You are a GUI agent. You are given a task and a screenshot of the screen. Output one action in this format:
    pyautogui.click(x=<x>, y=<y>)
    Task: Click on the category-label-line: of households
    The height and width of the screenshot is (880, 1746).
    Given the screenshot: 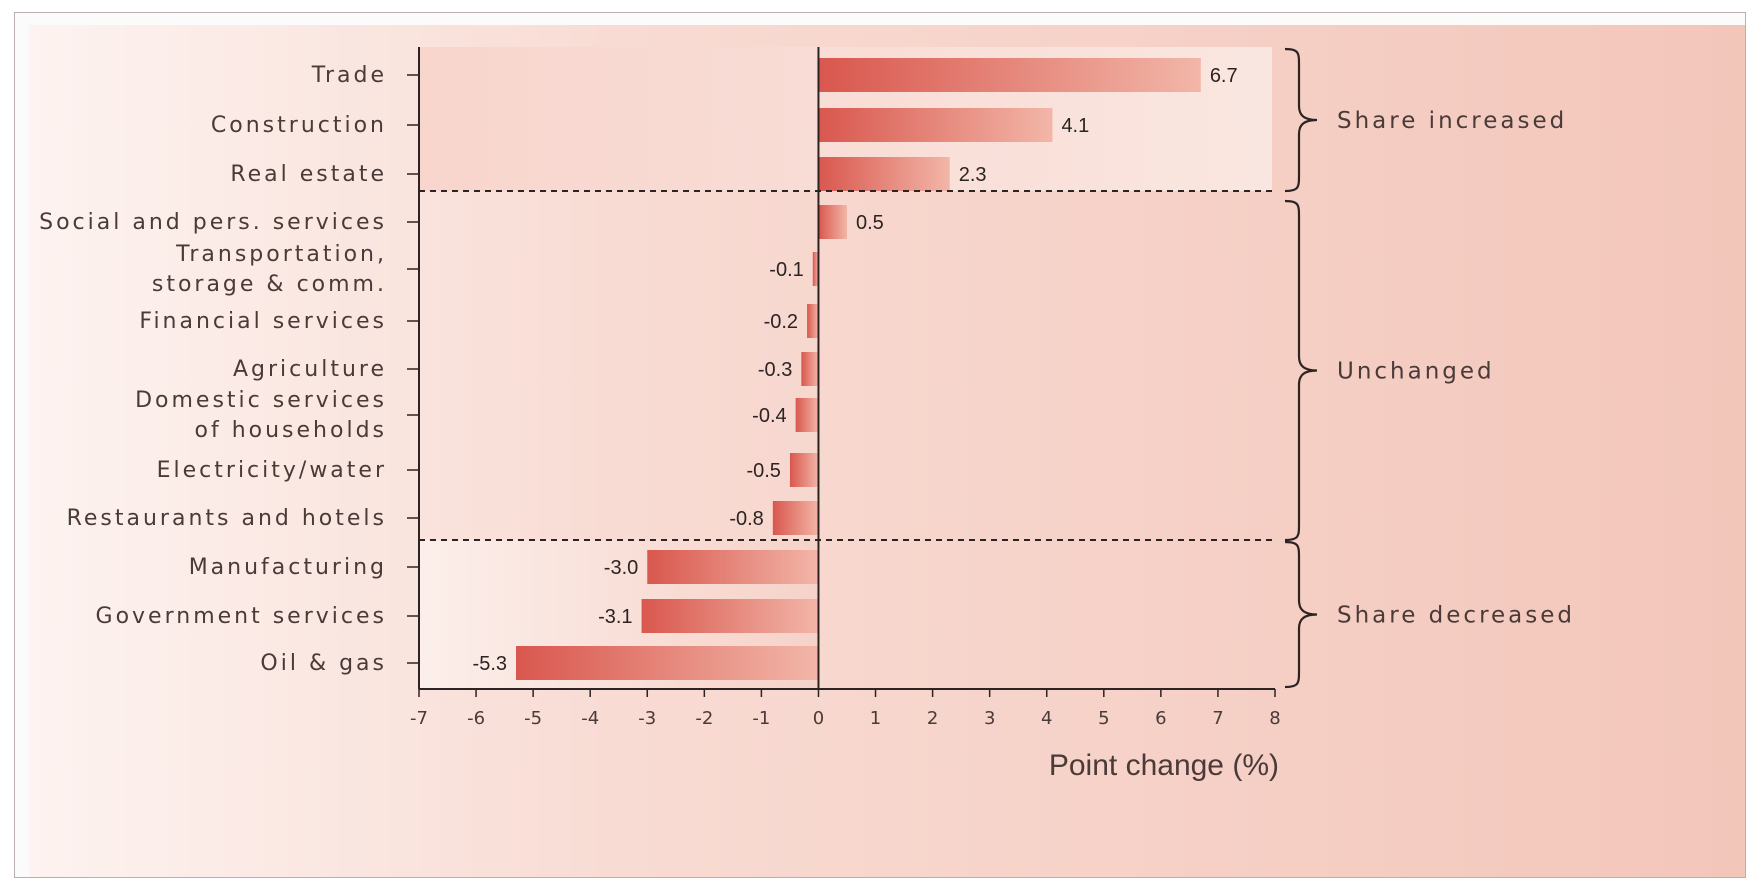 What is the action you would take?
    pyautogui.click(x=291, y=430)
    